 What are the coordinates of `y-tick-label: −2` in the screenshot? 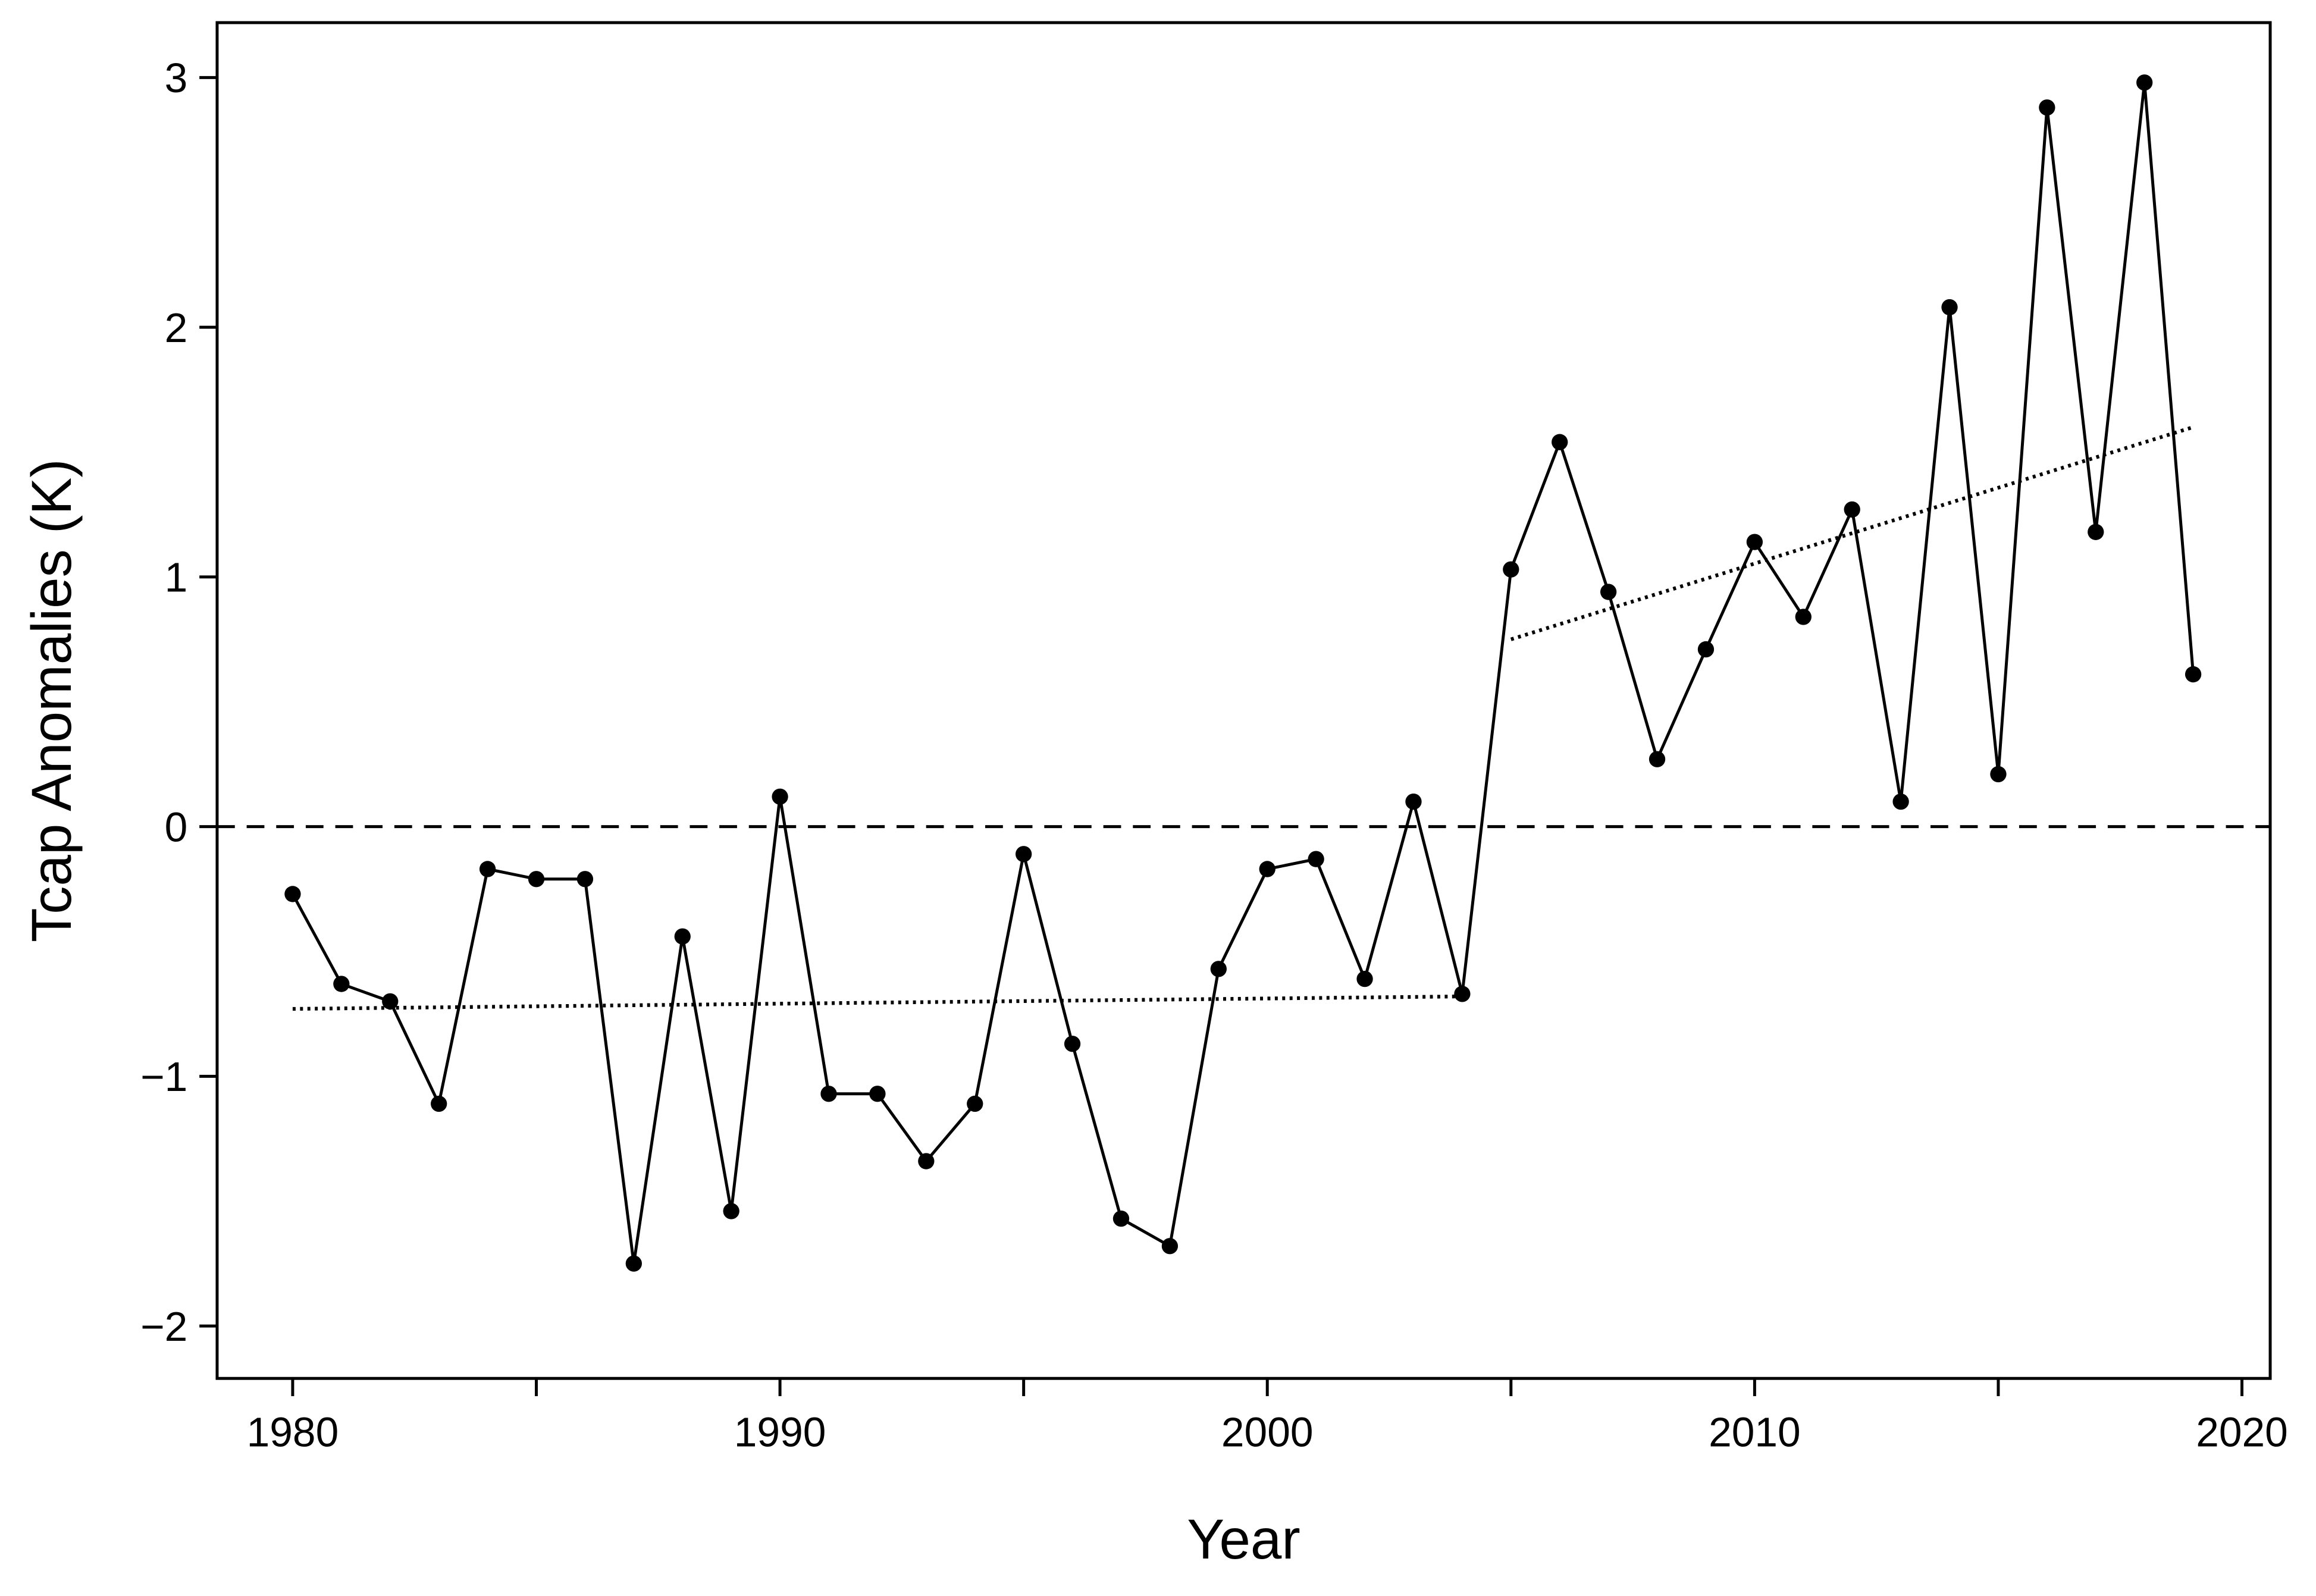 It's located at (163, 1326).